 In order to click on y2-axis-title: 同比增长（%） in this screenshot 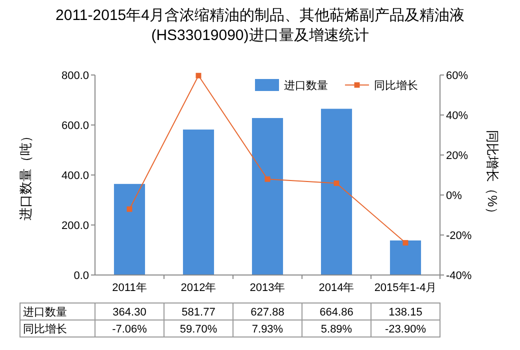, I will do `click(492, 175)`.